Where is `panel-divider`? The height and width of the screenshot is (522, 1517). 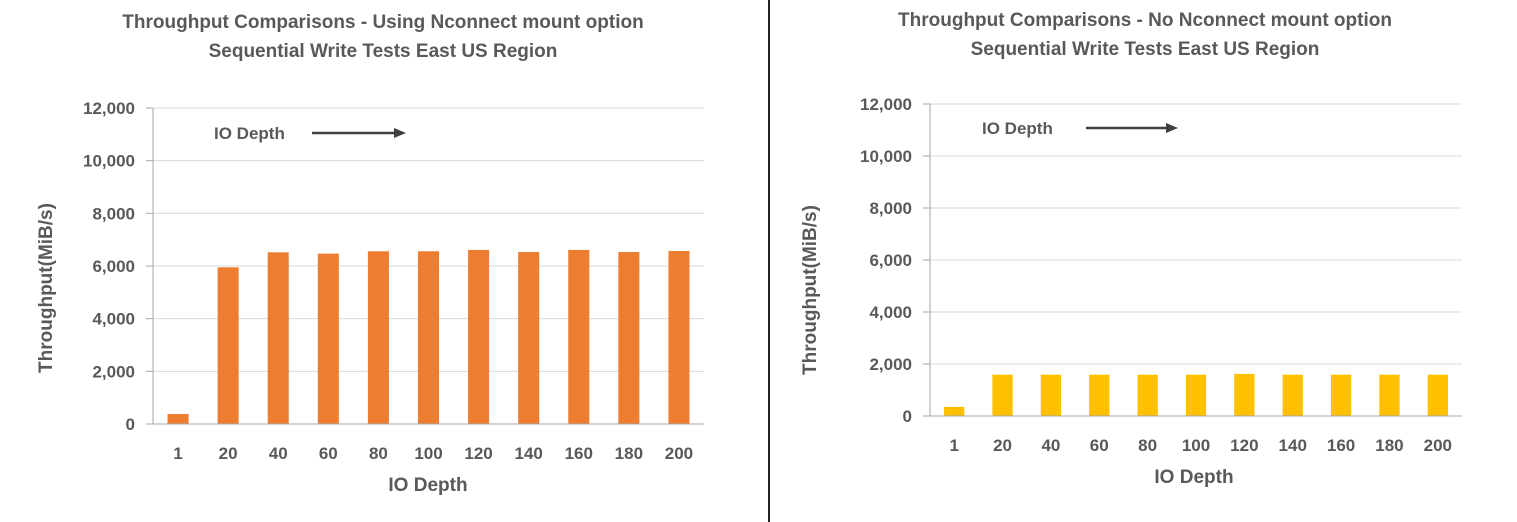 panel-divider is located at coordinates (769, 261).